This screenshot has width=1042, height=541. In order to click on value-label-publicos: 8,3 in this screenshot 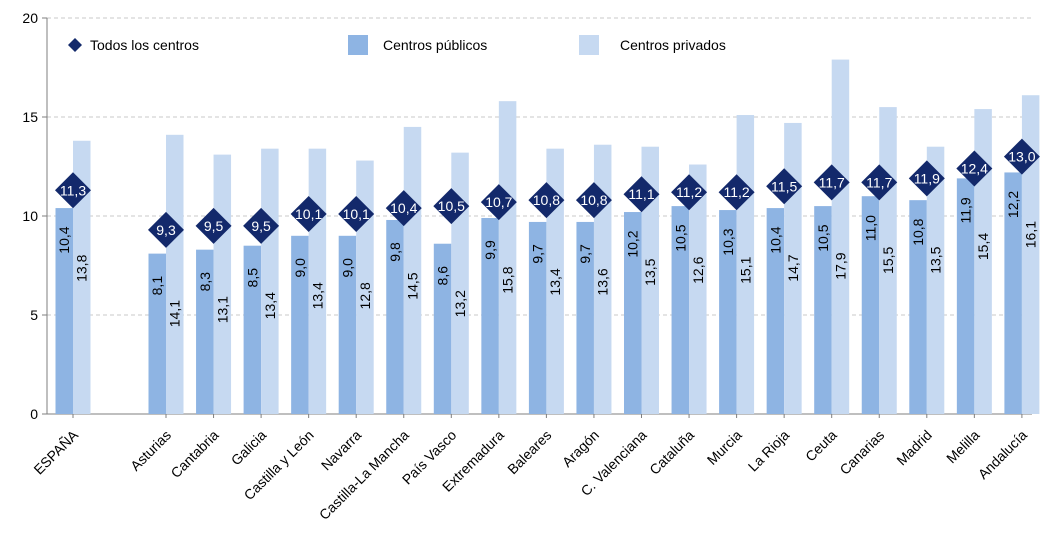, I will do `click(205, 282)`.